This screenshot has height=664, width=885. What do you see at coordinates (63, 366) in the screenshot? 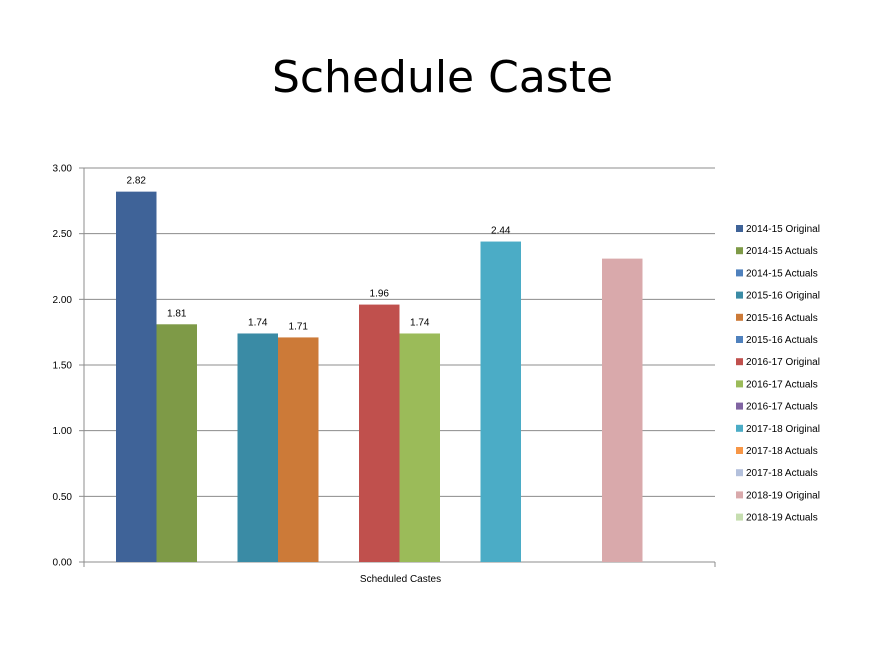
I see `y-tick-label: 1.50` at bounding box center [63, 366].